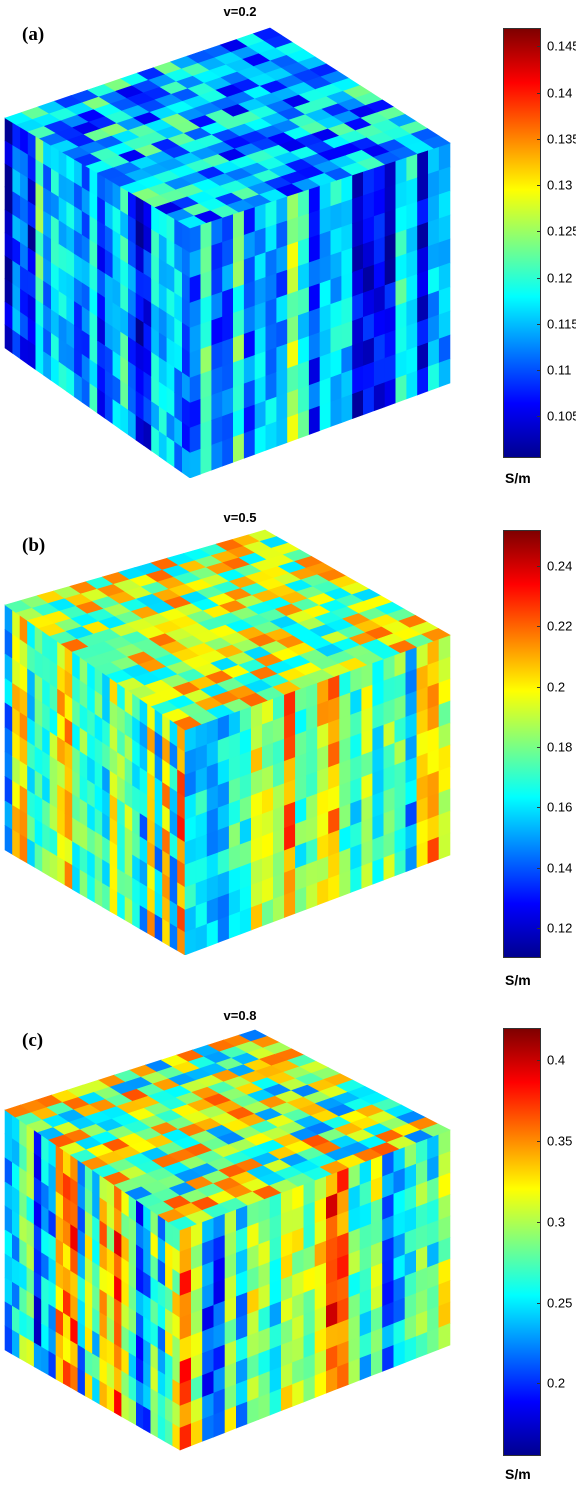 This screenshot has width=576, height=1495. I want to click on colorbar-tick-label: 0.12, so click(560, 278).